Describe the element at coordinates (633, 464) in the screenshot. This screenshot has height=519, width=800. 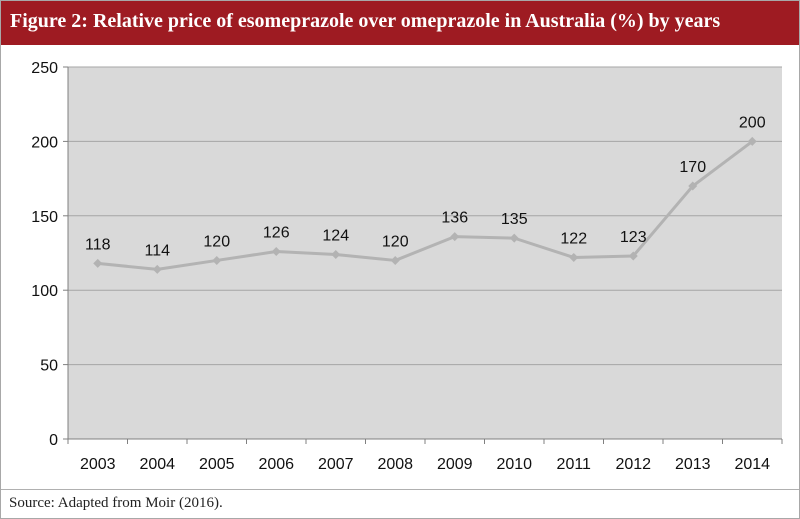
I see `x-tick-label: 2012` at that location.